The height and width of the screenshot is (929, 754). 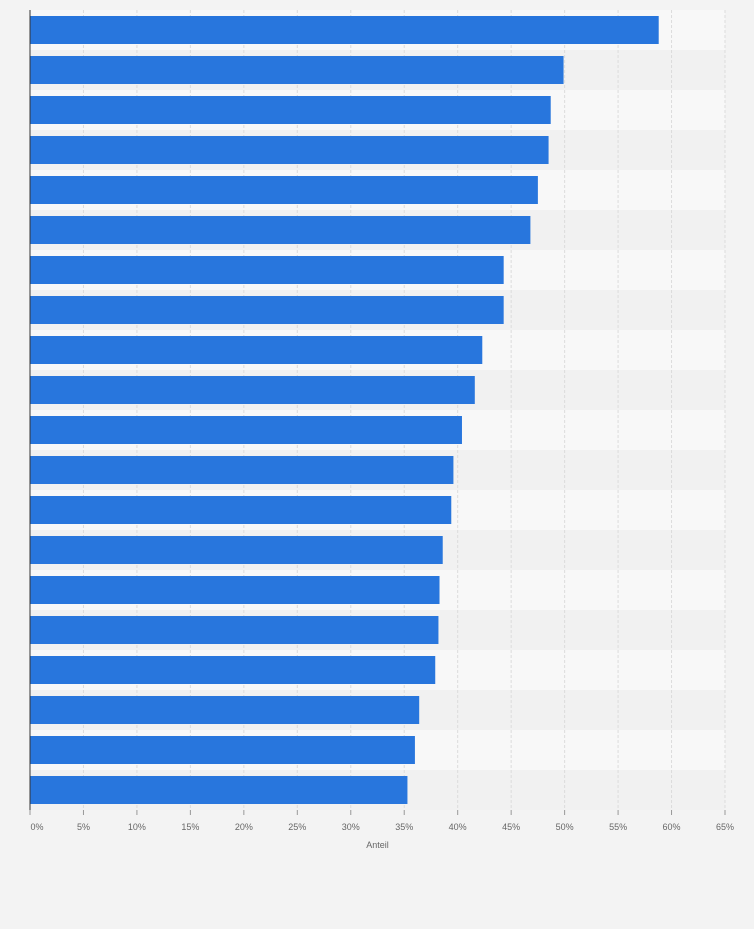 What do you see at coordinates (190, 827) in the screenshot?
I see `x-tick-label: 15%` at bounding box center [190, 827].